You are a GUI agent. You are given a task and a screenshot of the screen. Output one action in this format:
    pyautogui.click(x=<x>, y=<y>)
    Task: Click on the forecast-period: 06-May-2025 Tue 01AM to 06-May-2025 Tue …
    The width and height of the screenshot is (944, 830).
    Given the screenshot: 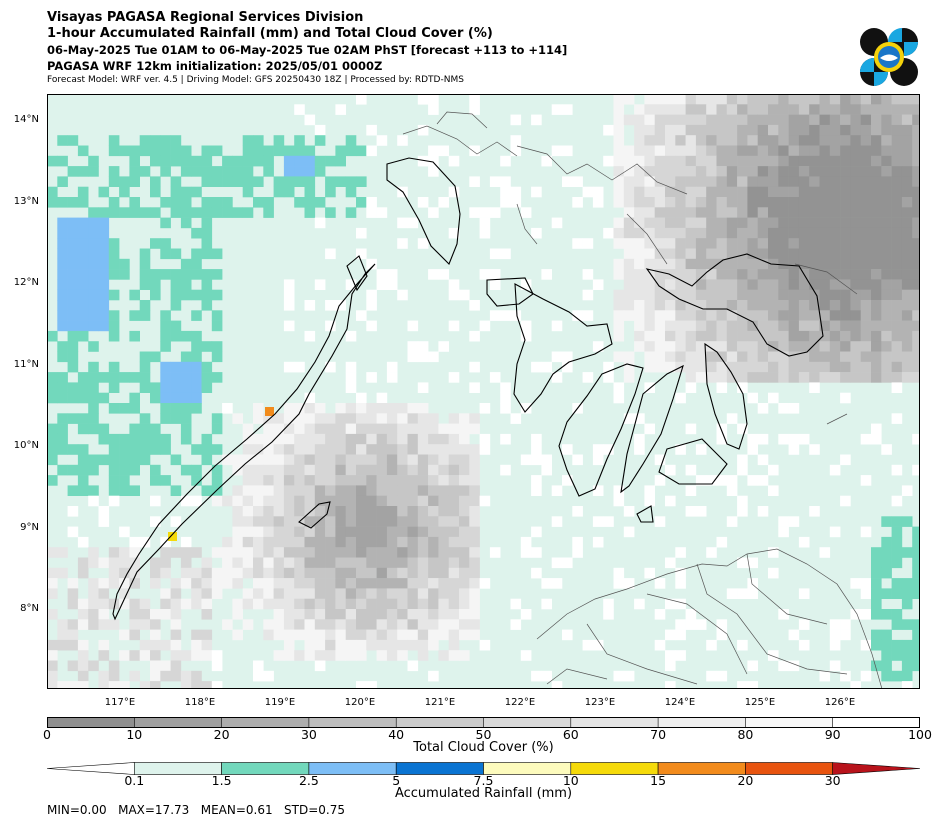 What is the action you would take?
    pyautogui.click(x=307, y=50)
    